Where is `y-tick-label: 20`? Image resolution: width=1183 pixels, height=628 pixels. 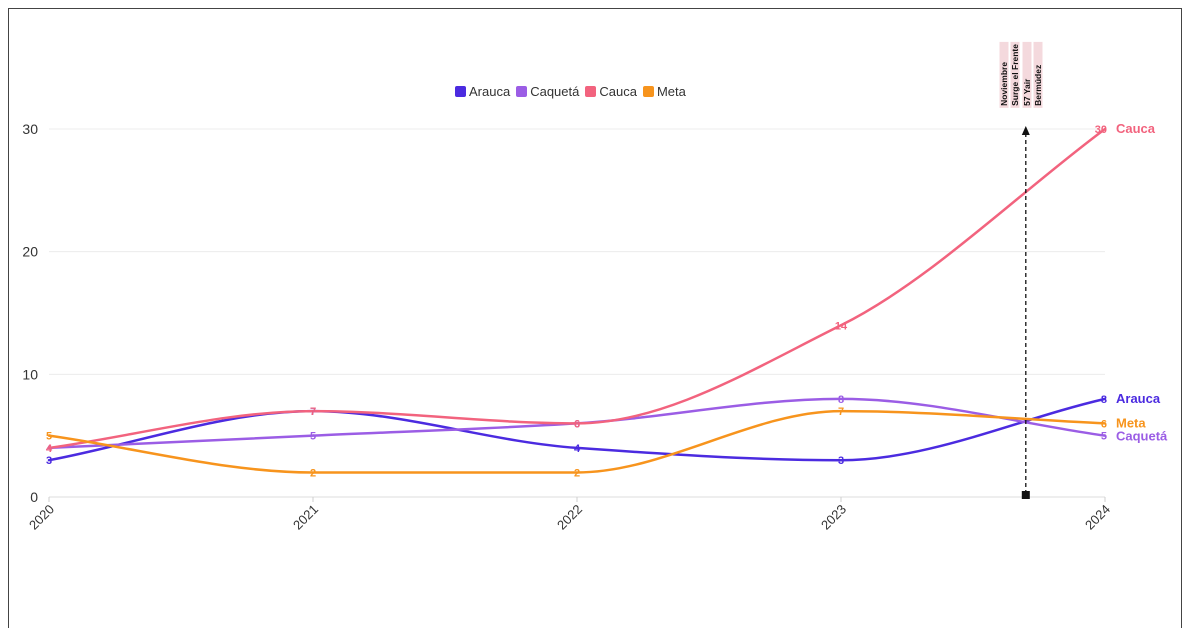
y-tick-label: 20 is located at coordinates (30, 252).